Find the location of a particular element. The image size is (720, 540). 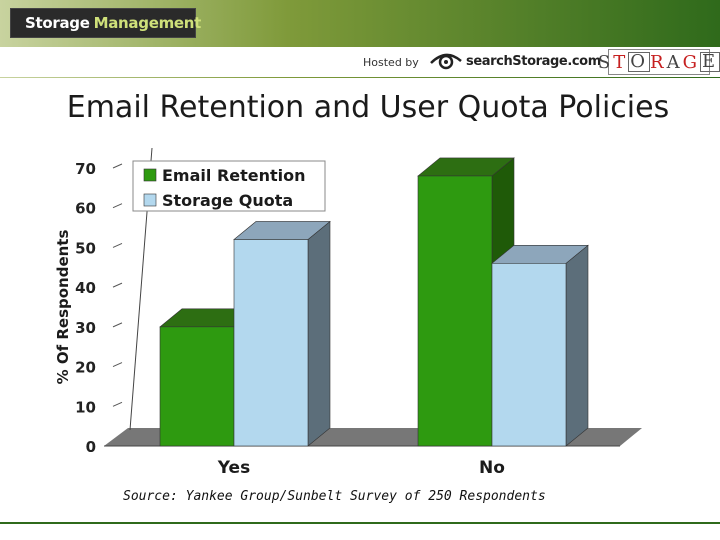

legend-box is located at coordinates (229, 186).